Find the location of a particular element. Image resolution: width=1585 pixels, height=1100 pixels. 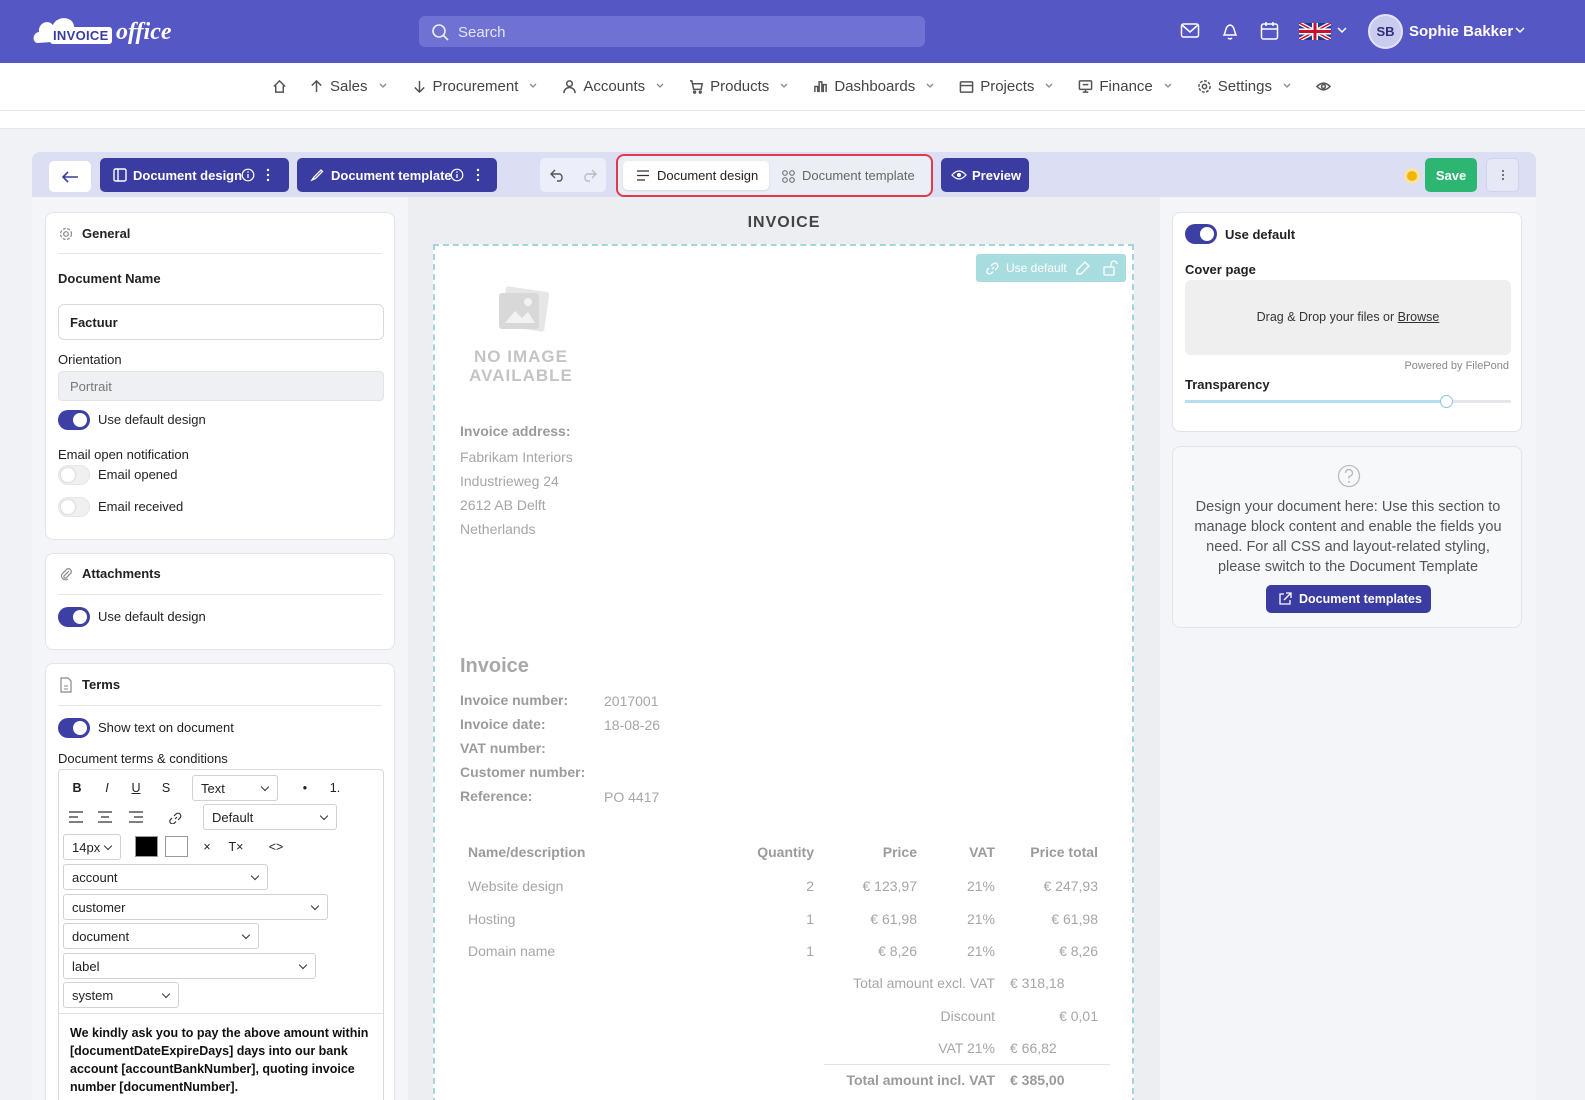

bell-icon is located at coordinates (1230, 31).